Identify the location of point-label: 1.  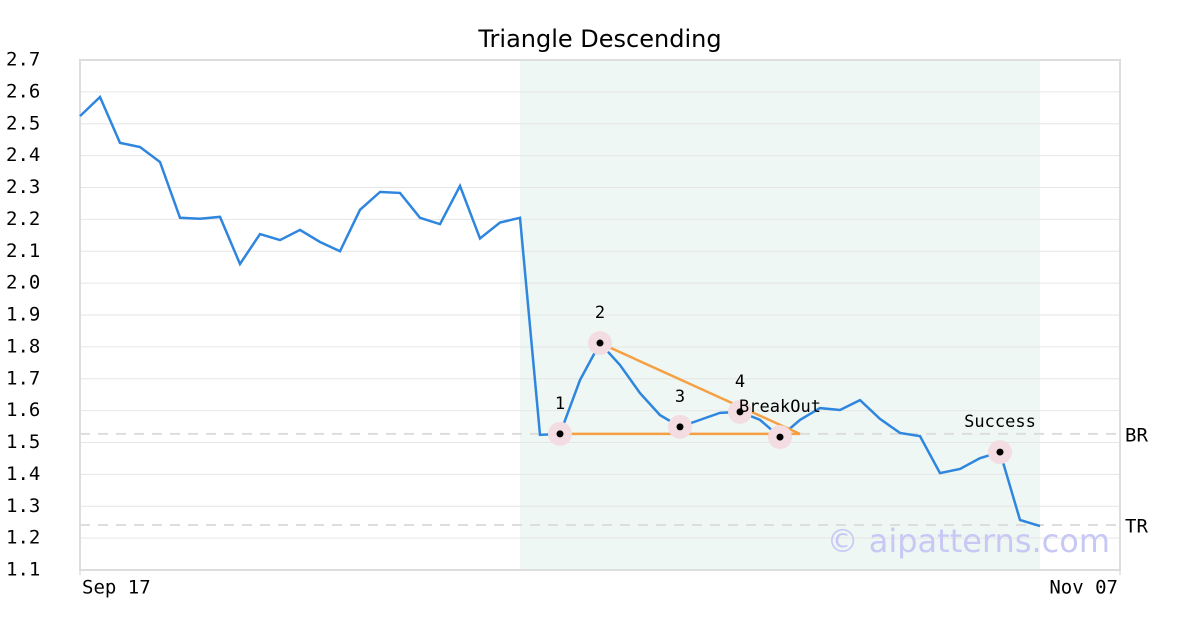
(560, 404).